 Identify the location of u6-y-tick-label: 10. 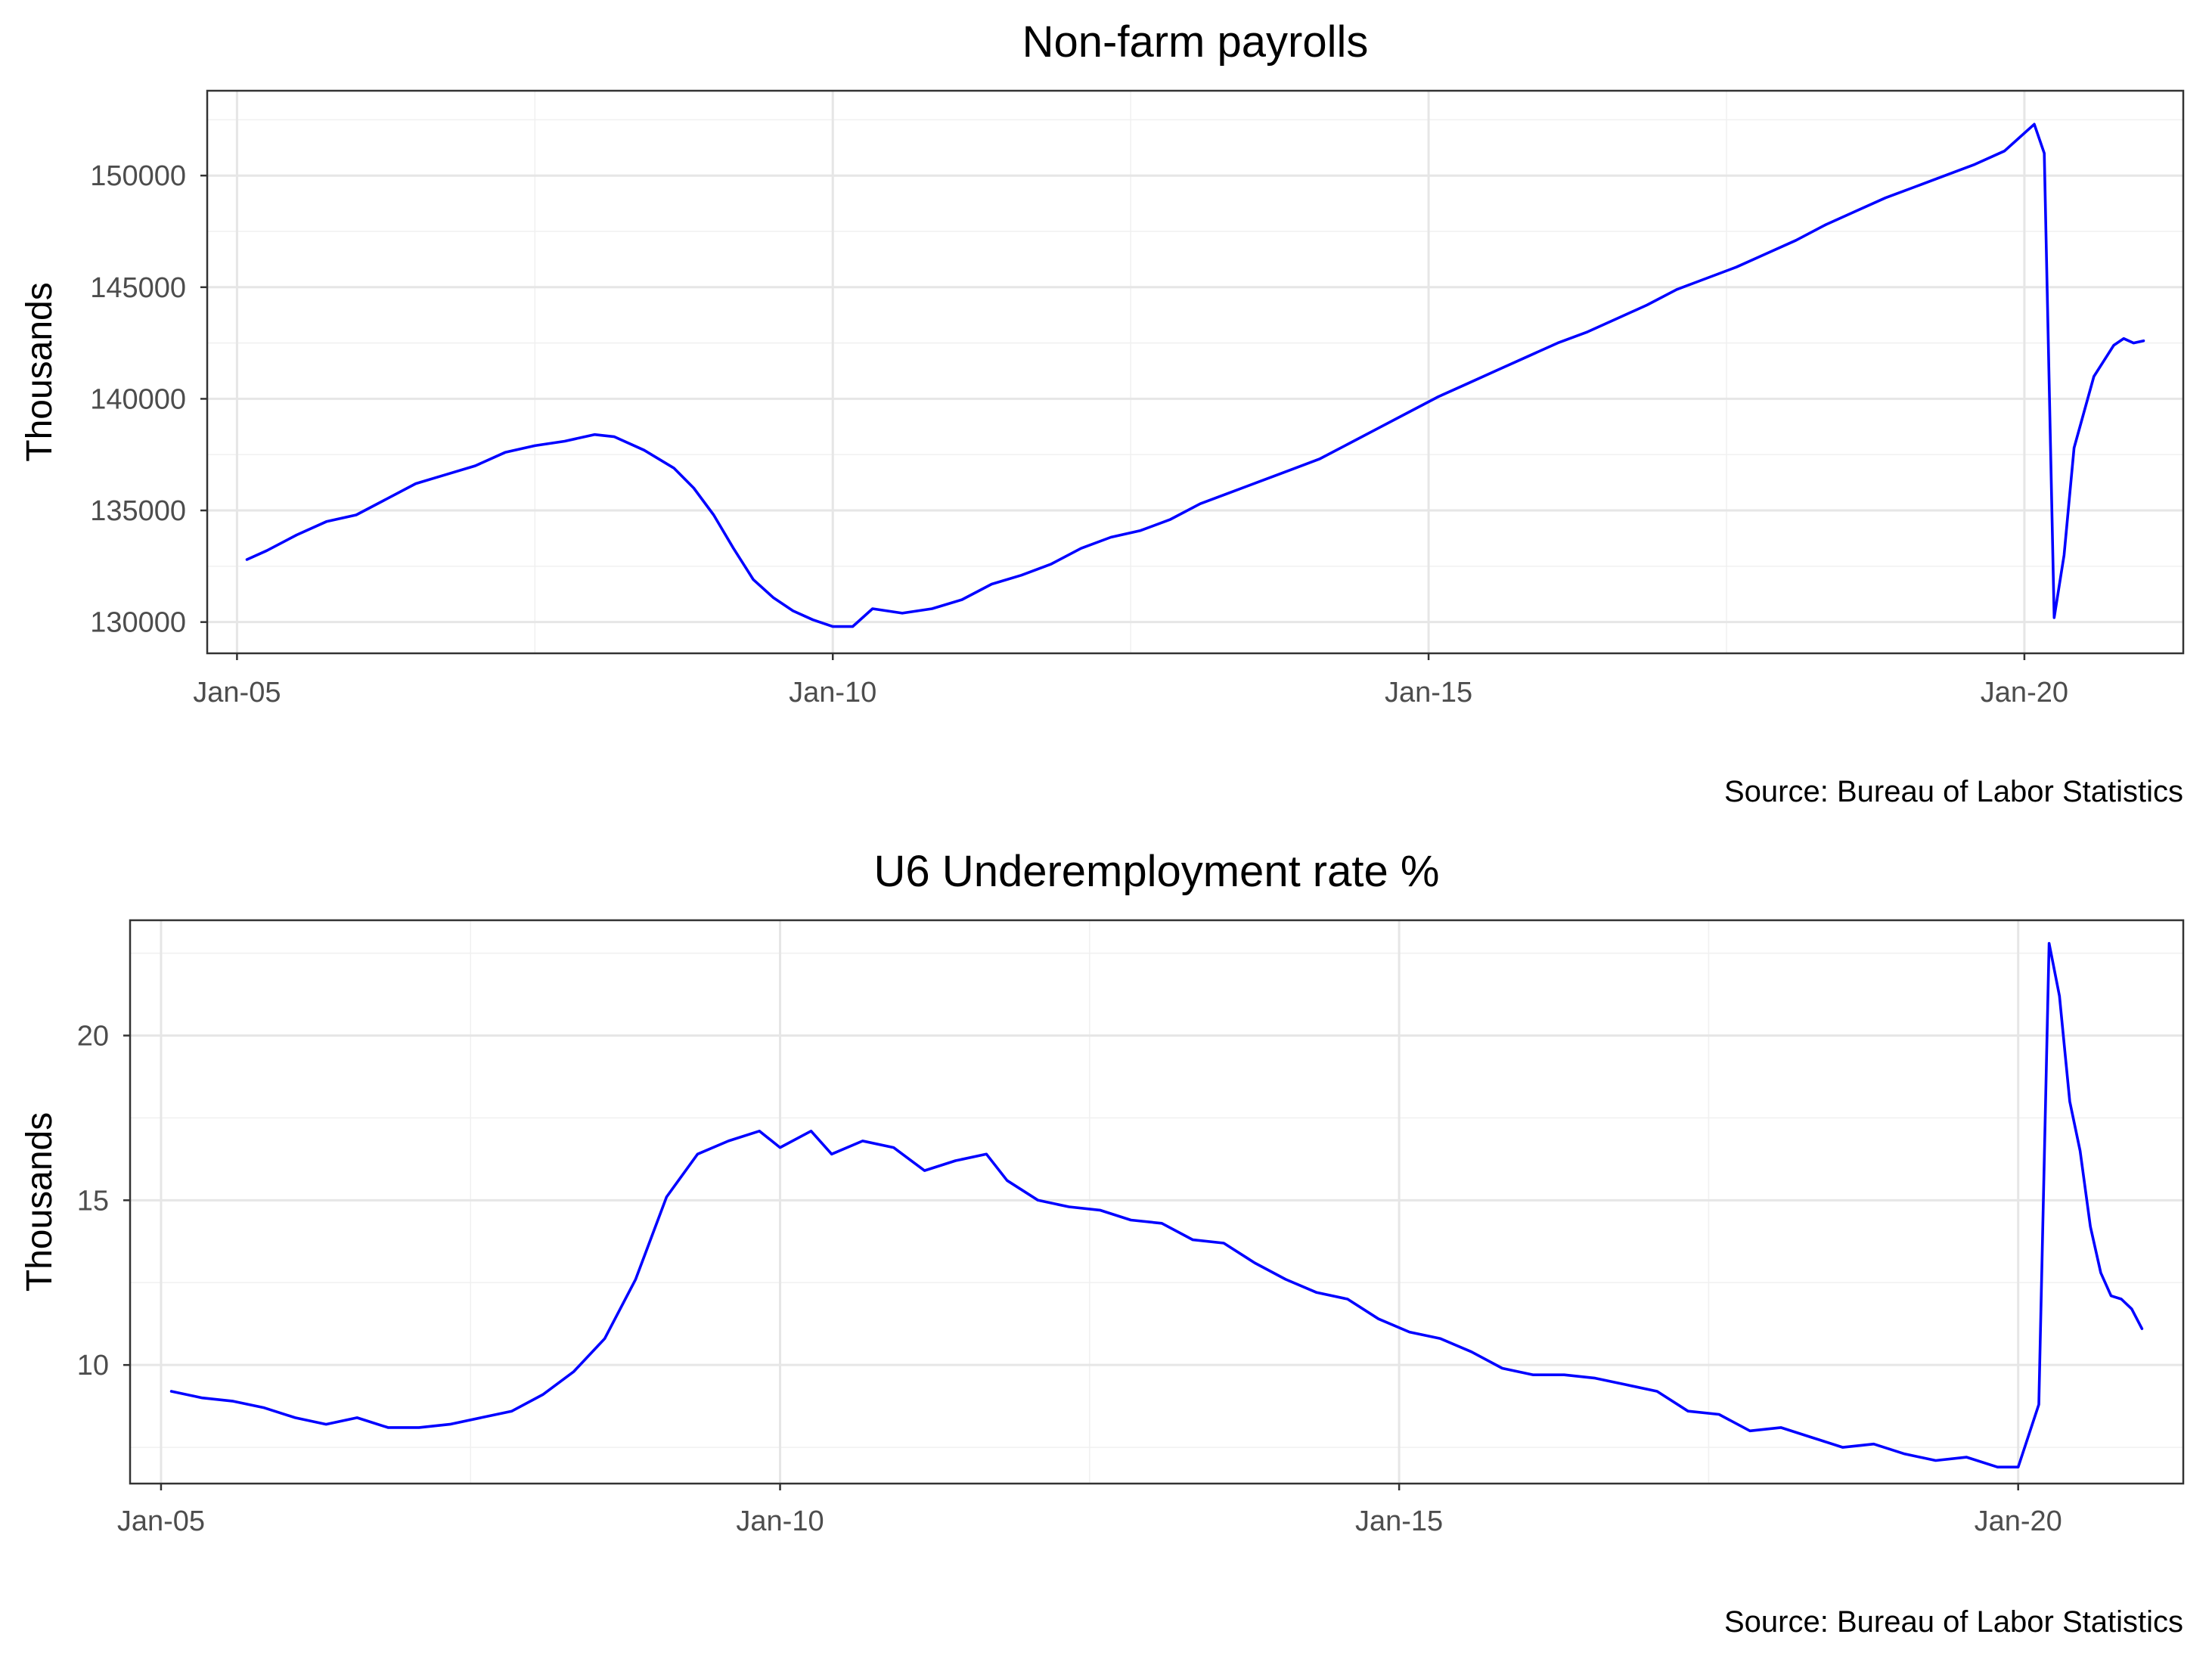
(93, 1365).